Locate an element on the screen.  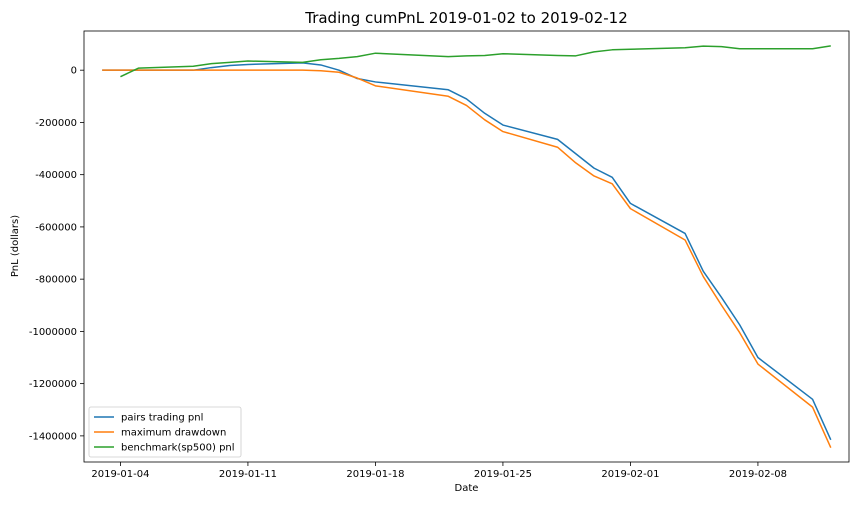
y-tick-label: -1000000 is located at coordinates (53, 332).